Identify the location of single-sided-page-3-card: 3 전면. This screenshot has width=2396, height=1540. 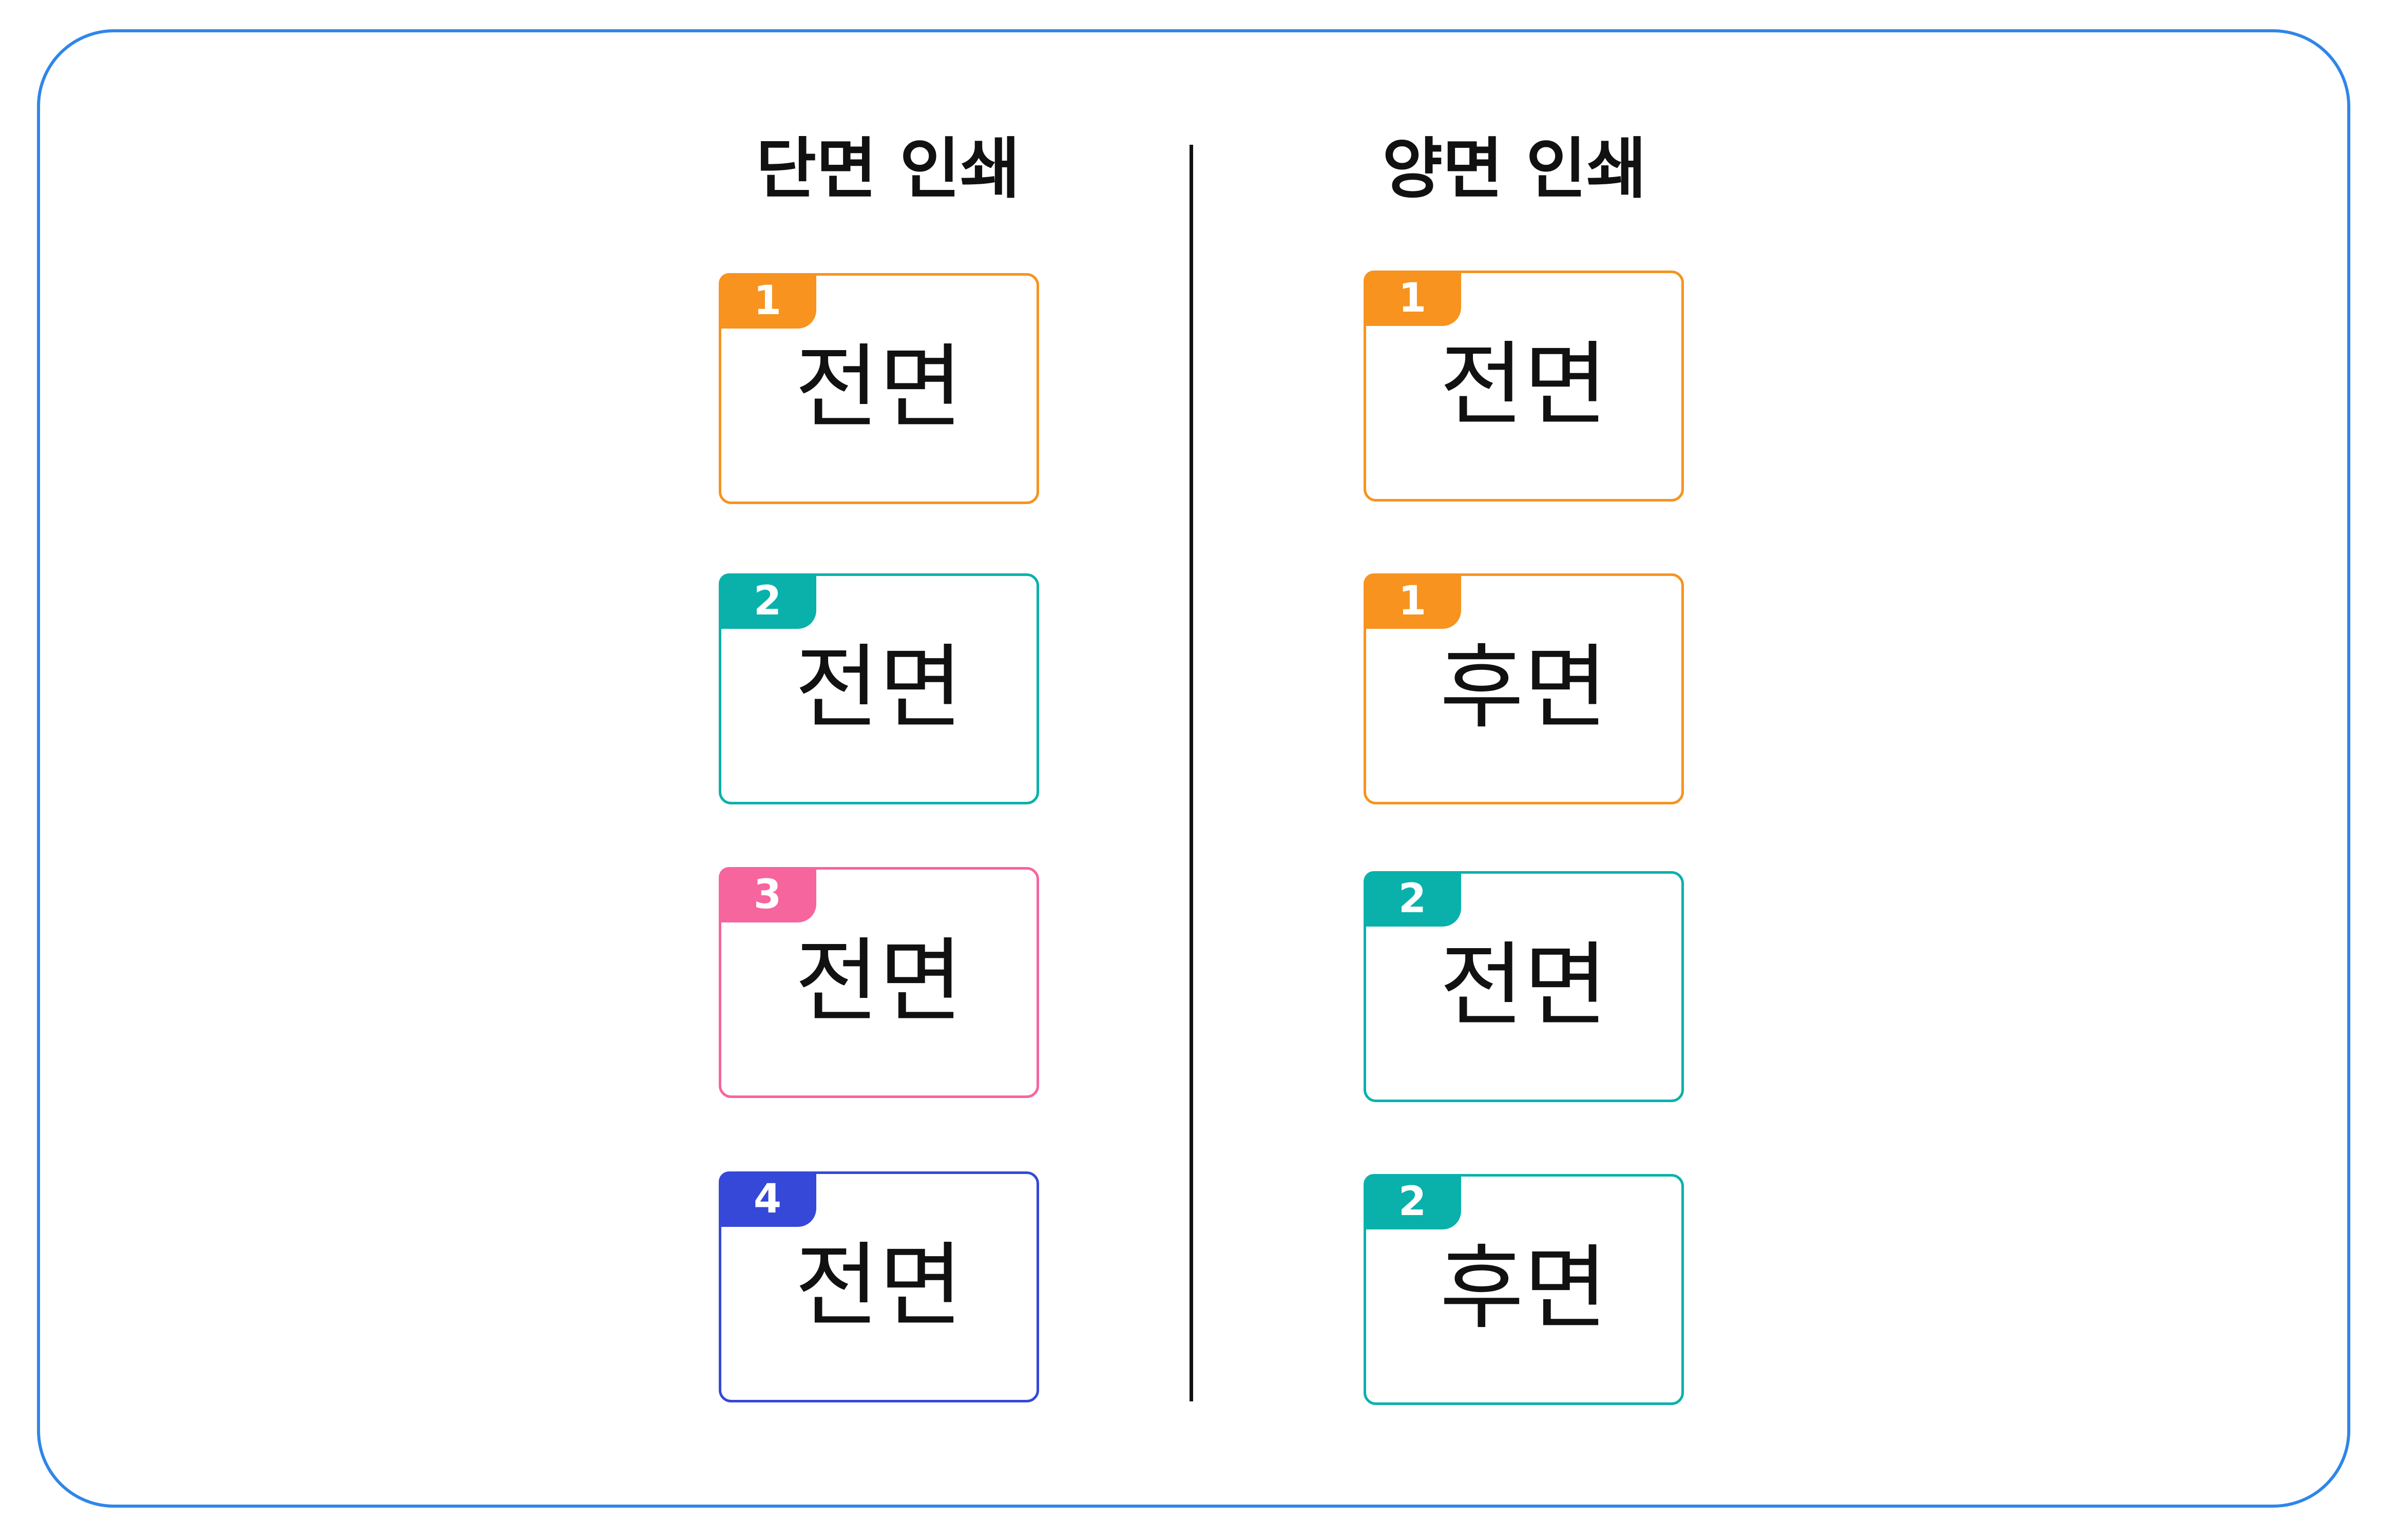
(879, 982).